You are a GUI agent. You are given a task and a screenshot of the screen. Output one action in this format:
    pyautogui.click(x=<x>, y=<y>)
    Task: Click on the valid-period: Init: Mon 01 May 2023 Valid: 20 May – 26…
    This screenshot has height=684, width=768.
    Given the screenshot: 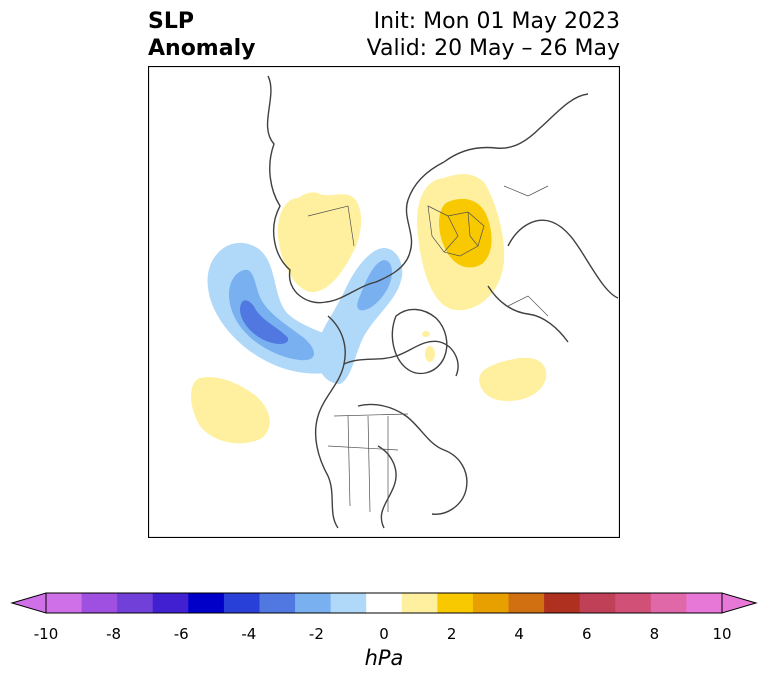 What is the action you would take?
    pyautogui.click(x=493, y=35)
    